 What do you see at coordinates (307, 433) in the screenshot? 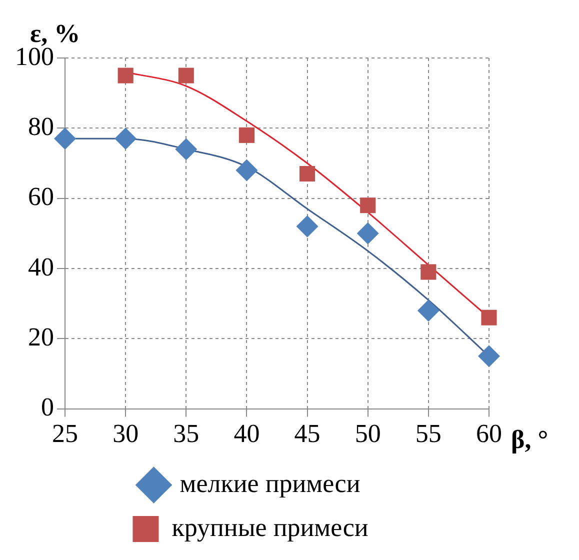
I see `x-tick-label: 45` at bounding box center [307, 433].